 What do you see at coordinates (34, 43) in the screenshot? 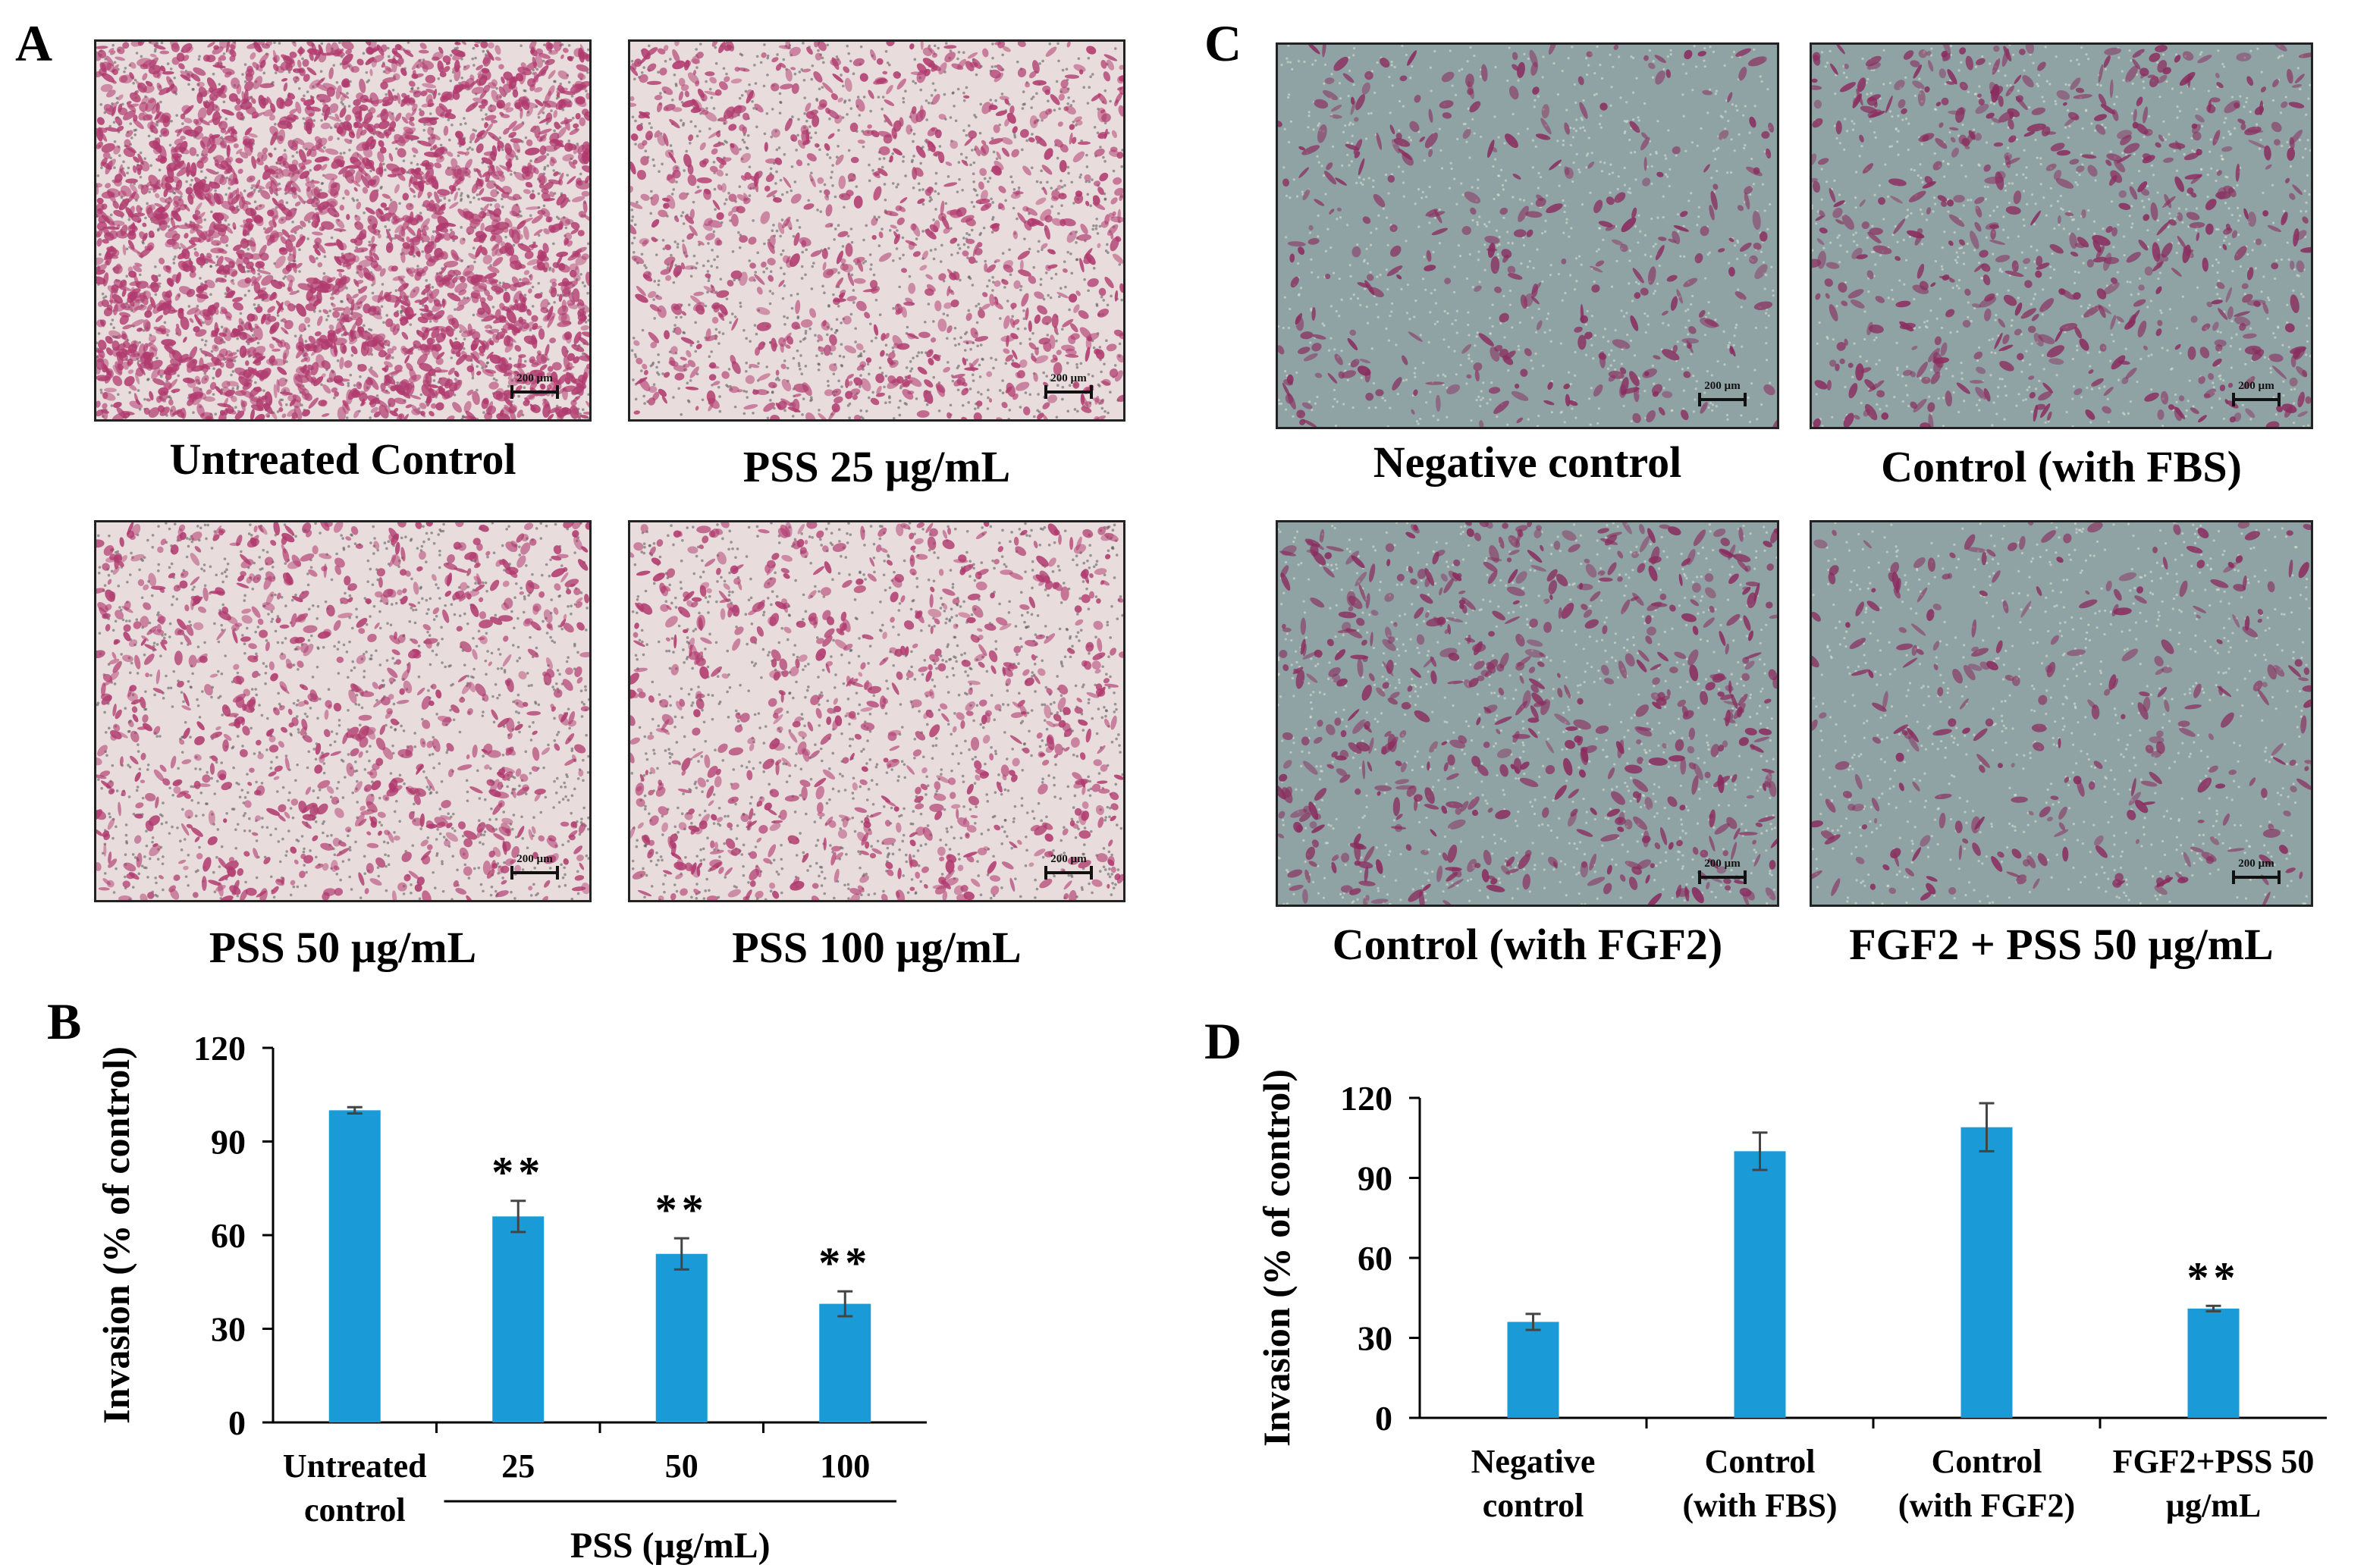
I see `panel-label-a: A` at bounding box center [34, 43].